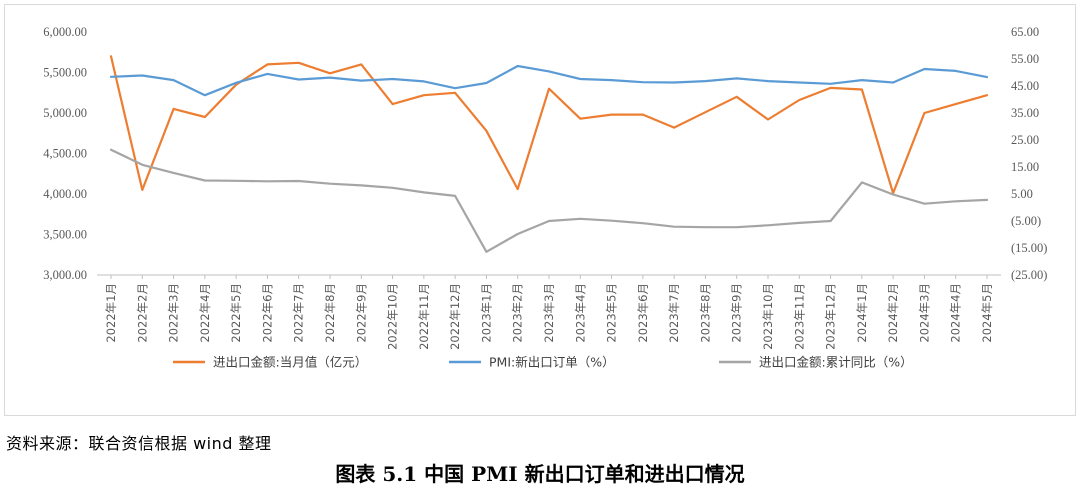 Image resolution: width=1080 pixels, height=491 pixels. What do you see at coordinates (1029, 248) in the screenshot?
I see `y-right-tick-label: (15.00)` at bounding box center [1029, 248].